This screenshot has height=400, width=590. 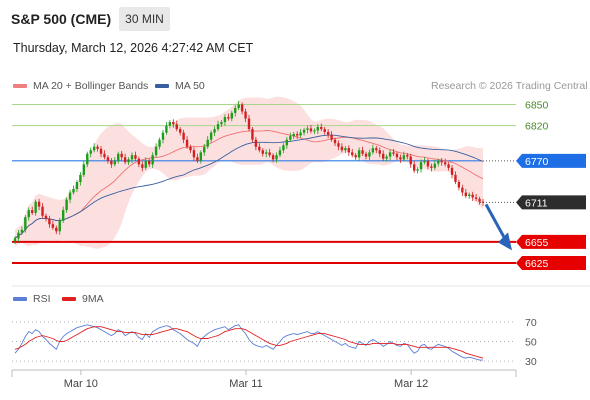 What do you see at coordinates (537, 264) in the screenshot?
I see `level-label-6625: 6625` at bounding box center [537, 264].